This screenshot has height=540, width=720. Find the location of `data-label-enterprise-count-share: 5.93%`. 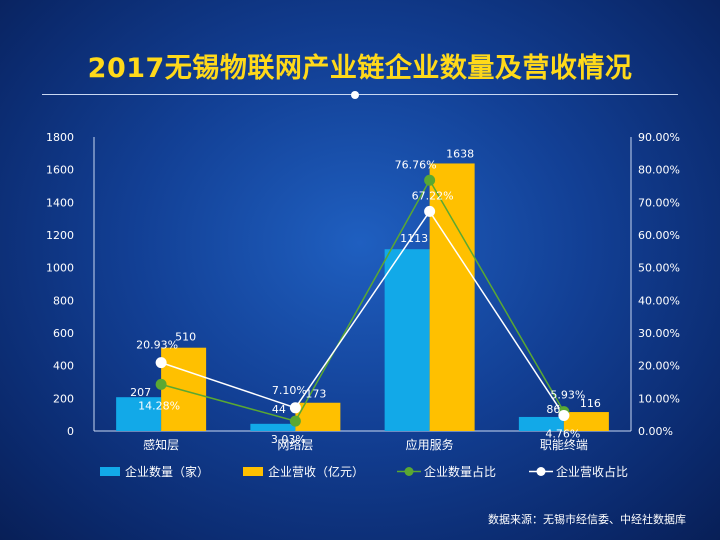

data-label-enterprise-count-share: 5.93% is located at coordinates (567, 395).